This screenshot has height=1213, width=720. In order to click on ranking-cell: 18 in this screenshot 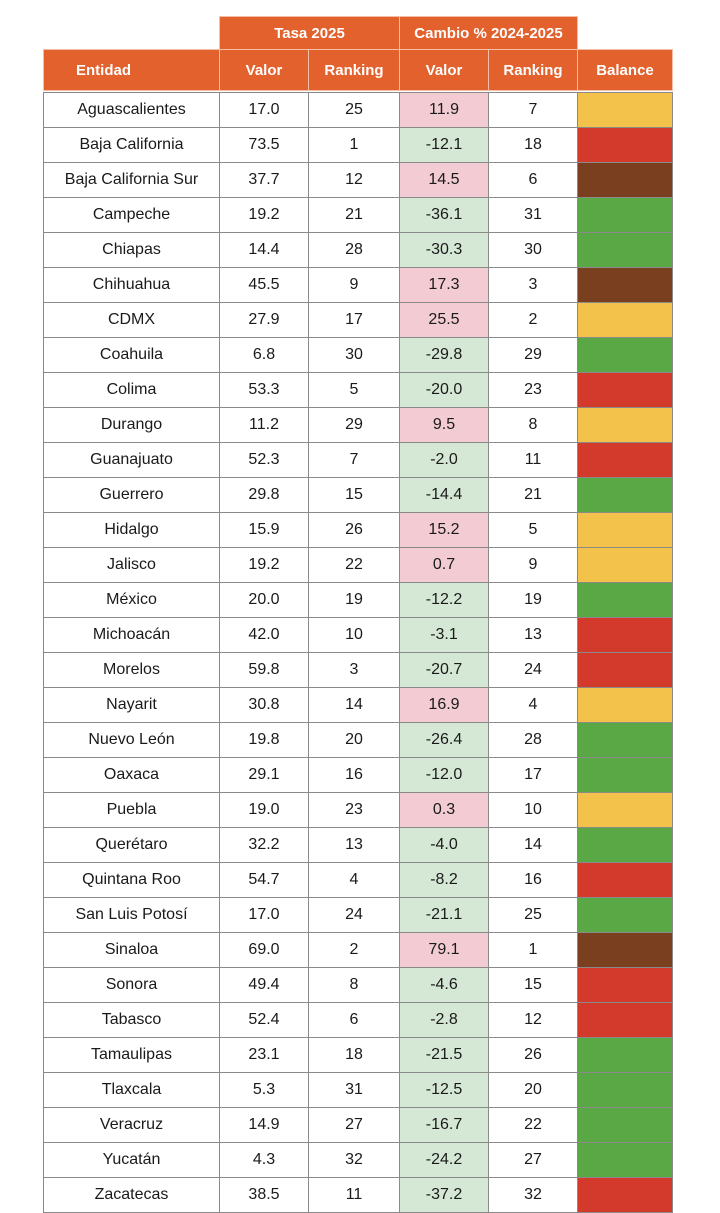, I will do `click(354, 1055)`.